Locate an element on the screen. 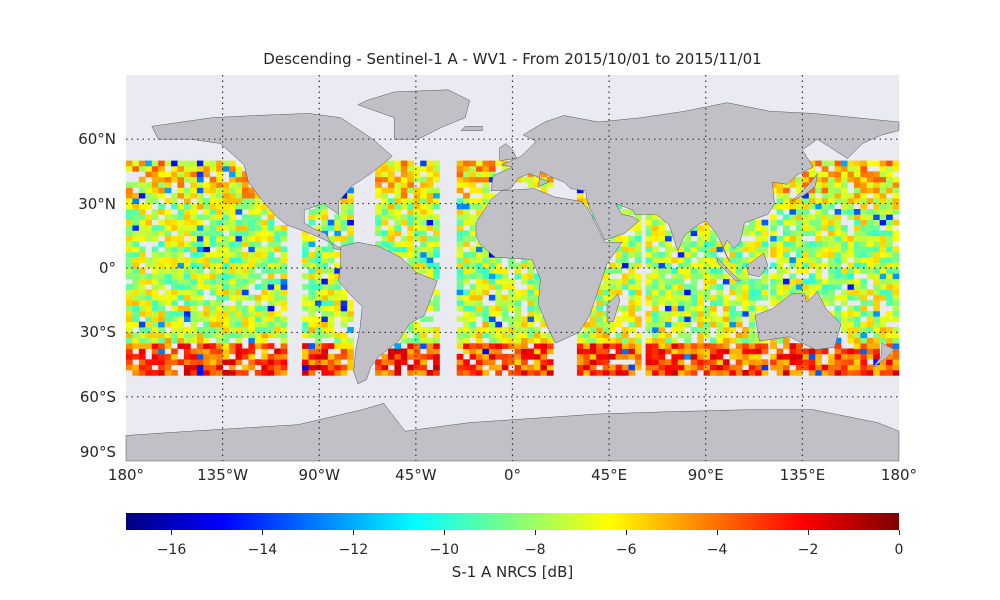 This screenshot has width=1000, height=600. latitude-label: 60°N is located at coordinates (97, 139).